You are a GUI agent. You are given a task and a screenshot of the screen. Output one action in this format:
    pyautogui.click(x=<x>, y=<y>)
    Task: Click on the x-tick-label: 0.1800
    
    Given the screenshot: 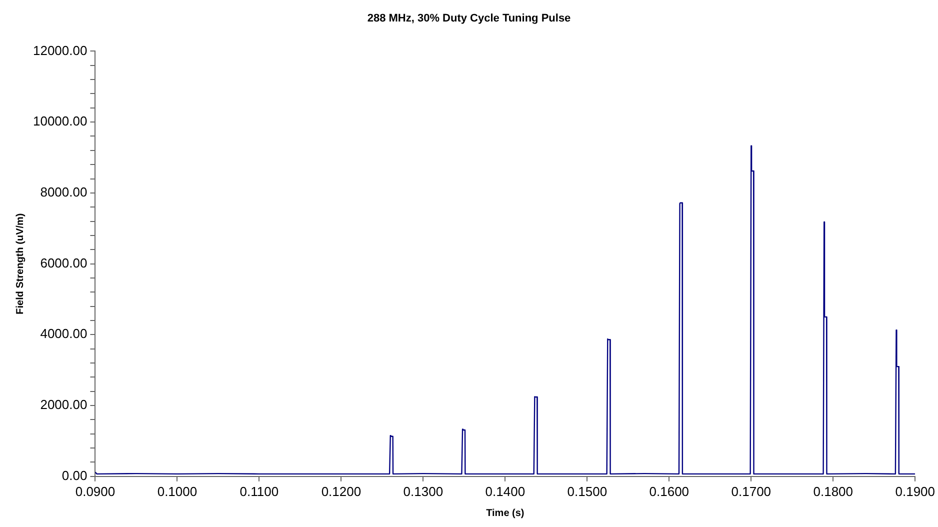 What is the action you would take?
    pyautogui.click(x=833, y=491)
    